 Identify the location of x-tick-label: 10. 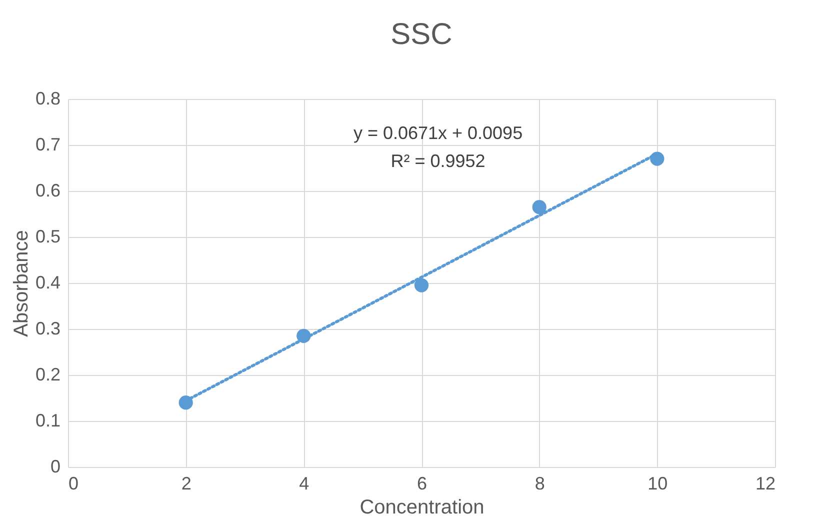
(658, 484).